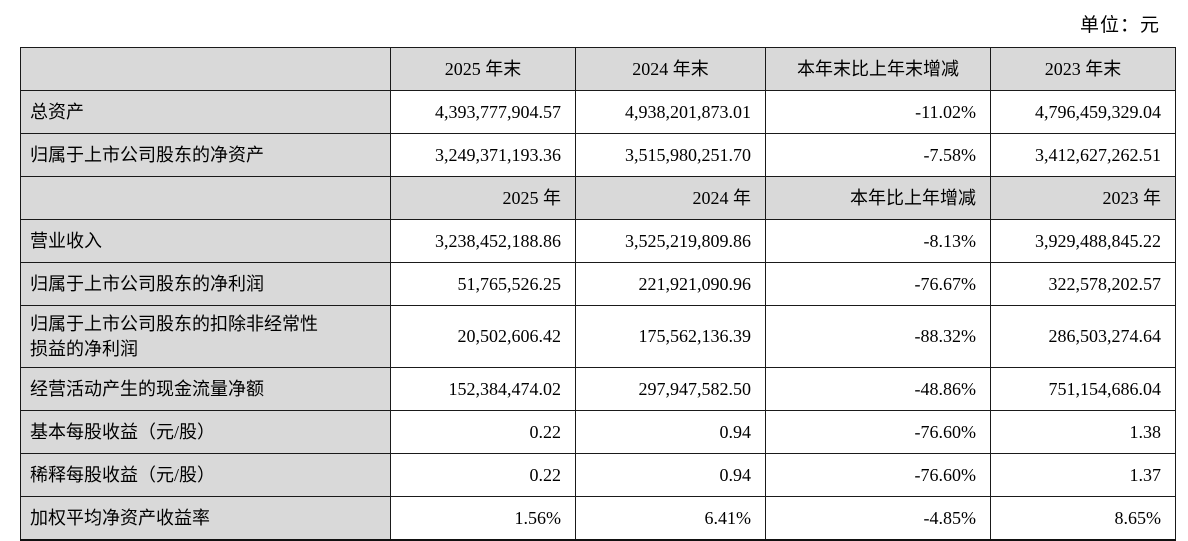  Describe the element at coordinates (1083, 389) in the screenshot. I see `value-cell-2023: 751,154,686.04` at that location.